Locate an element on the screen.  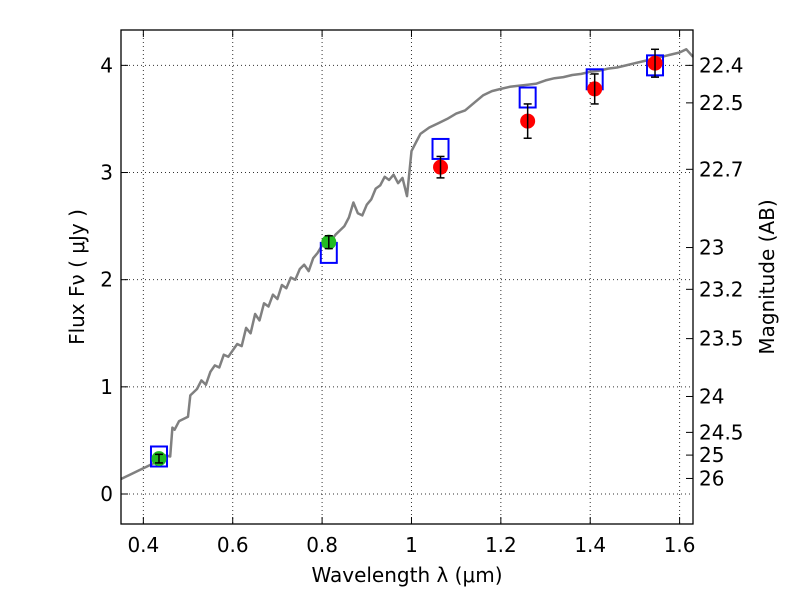
y-tick-label: 1 is located at coordinates (106, 387).